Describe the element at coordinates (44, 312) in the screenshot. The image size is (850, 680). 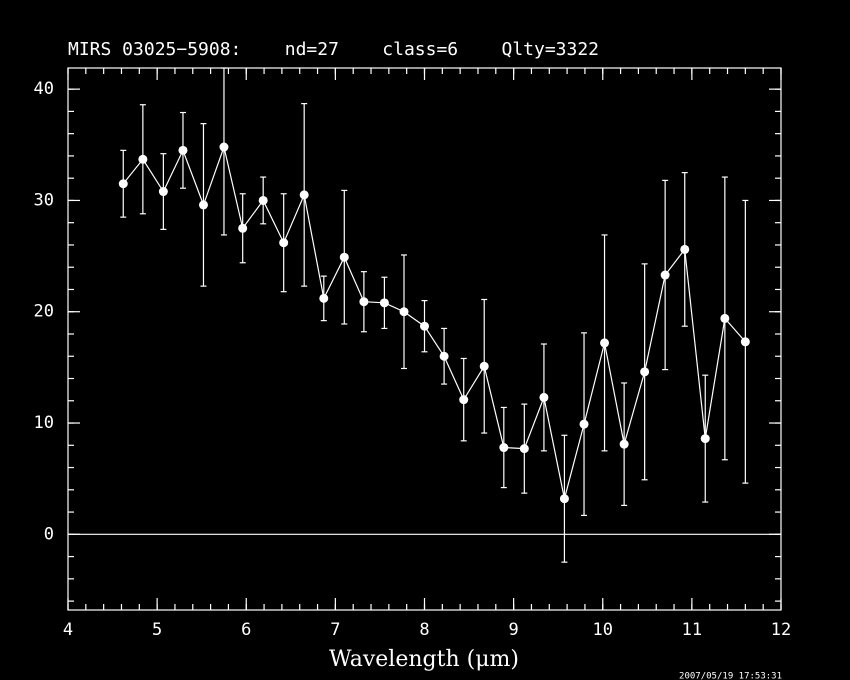
I see `y-tick-label: 20` at that location.